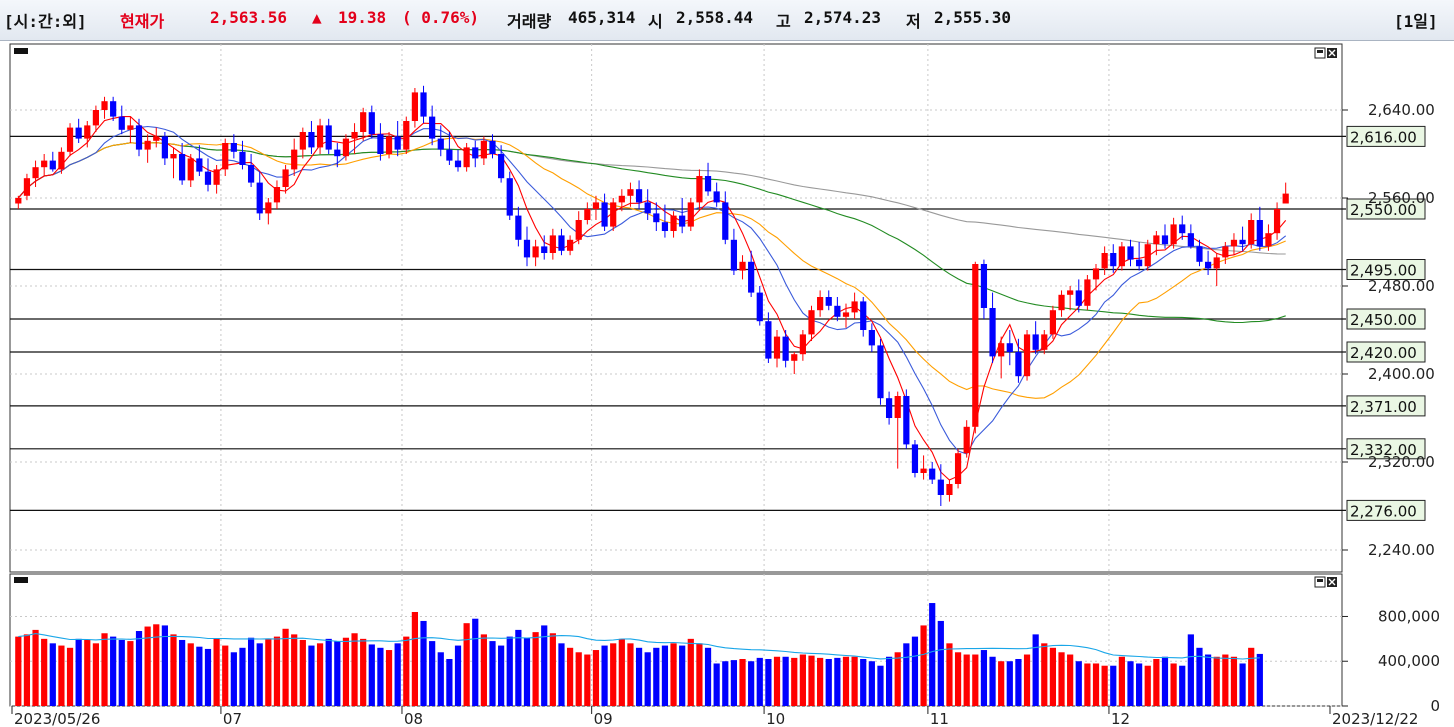 This screenshot has height=727, width=1454. What do you see at coordinates (45, 21) in the screenshot?
I see `session-mode: [시:간:외]` at bounding box center [45, 21].